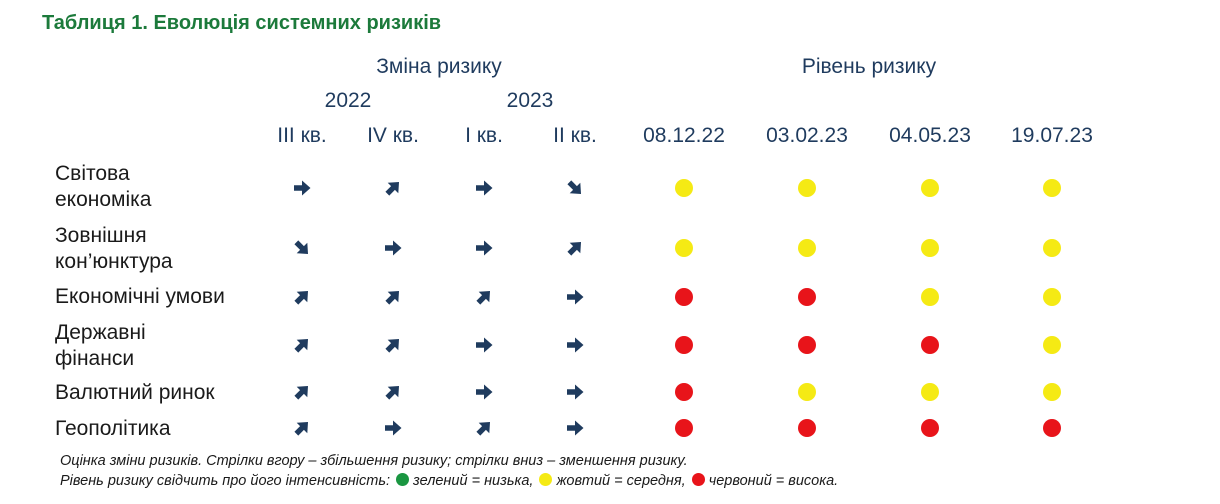 The image size is (1220, 504). What do you see at coordinates (113, 428) in the screenshot?
I see `row-label: Геополітика` at bounding box center [113, 428].